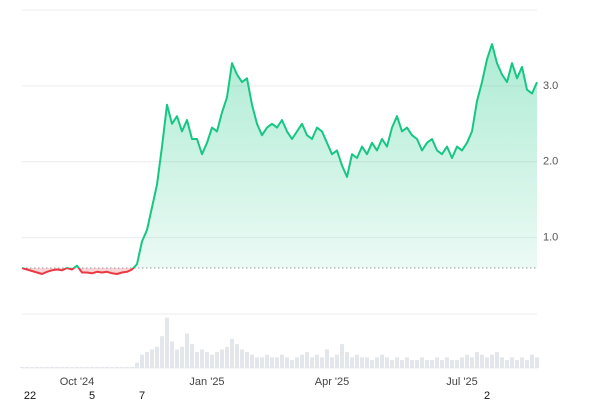  I want to click on x-tick-label: Oct '24, so click(77, 382).